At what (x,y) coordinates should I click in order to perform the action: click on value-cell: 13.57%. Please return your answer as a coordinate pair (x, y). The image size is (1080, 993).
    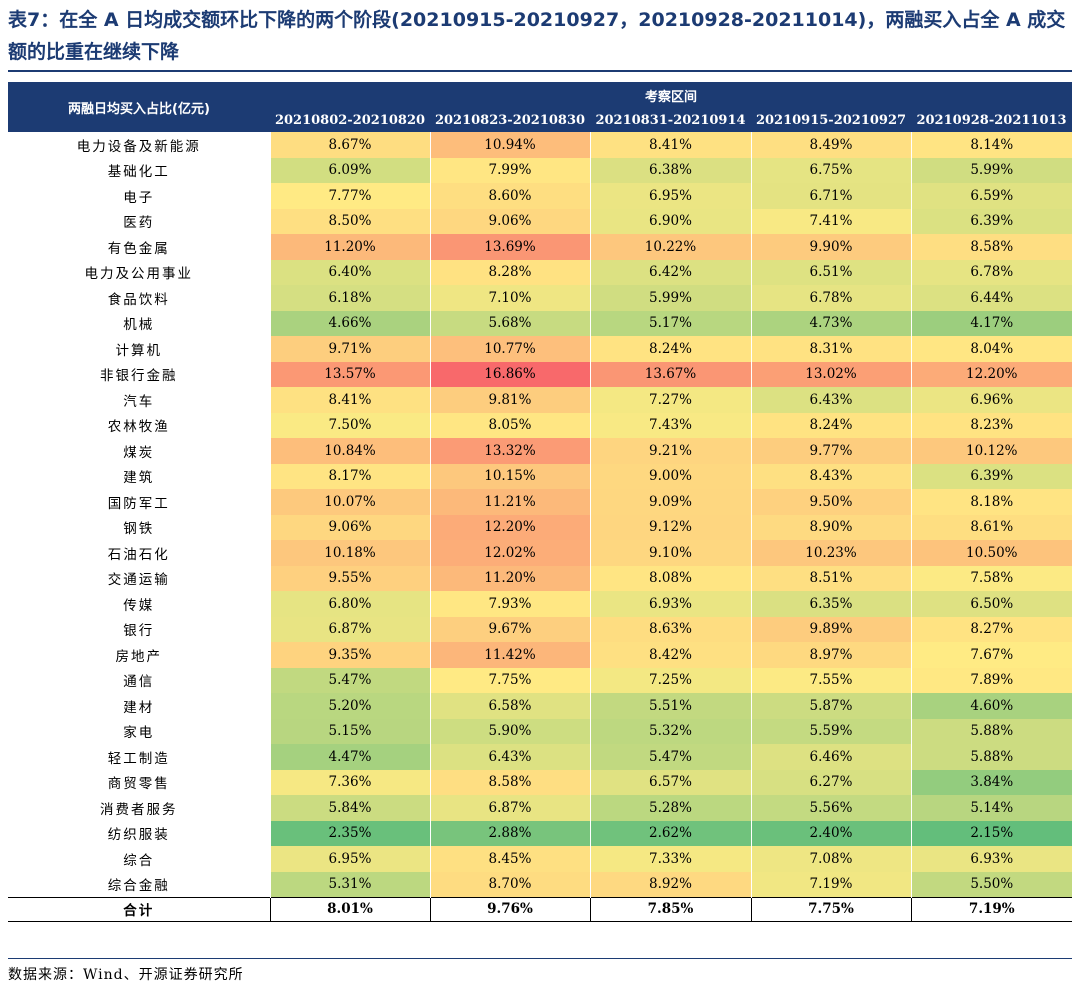
    Looking at the image, I should click on (349, 374).